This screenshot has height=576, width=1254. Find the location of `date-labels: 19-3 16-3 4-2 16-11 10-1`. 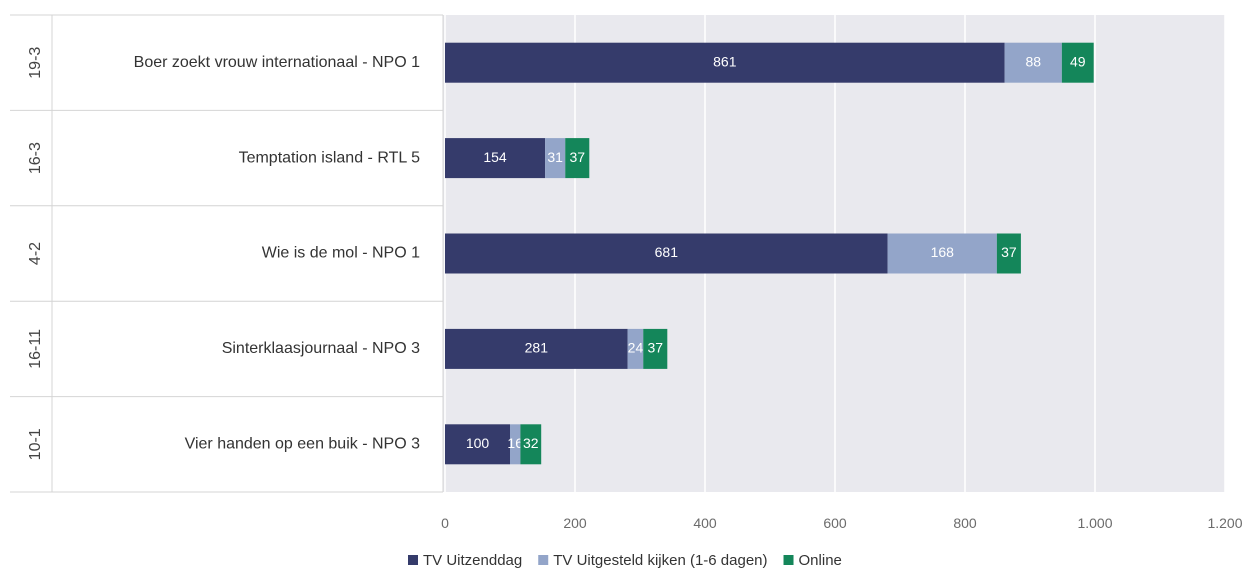

date-labels: 19-3 16-3 4-2 16-11 10-1 is located at coordinates (35, 254).